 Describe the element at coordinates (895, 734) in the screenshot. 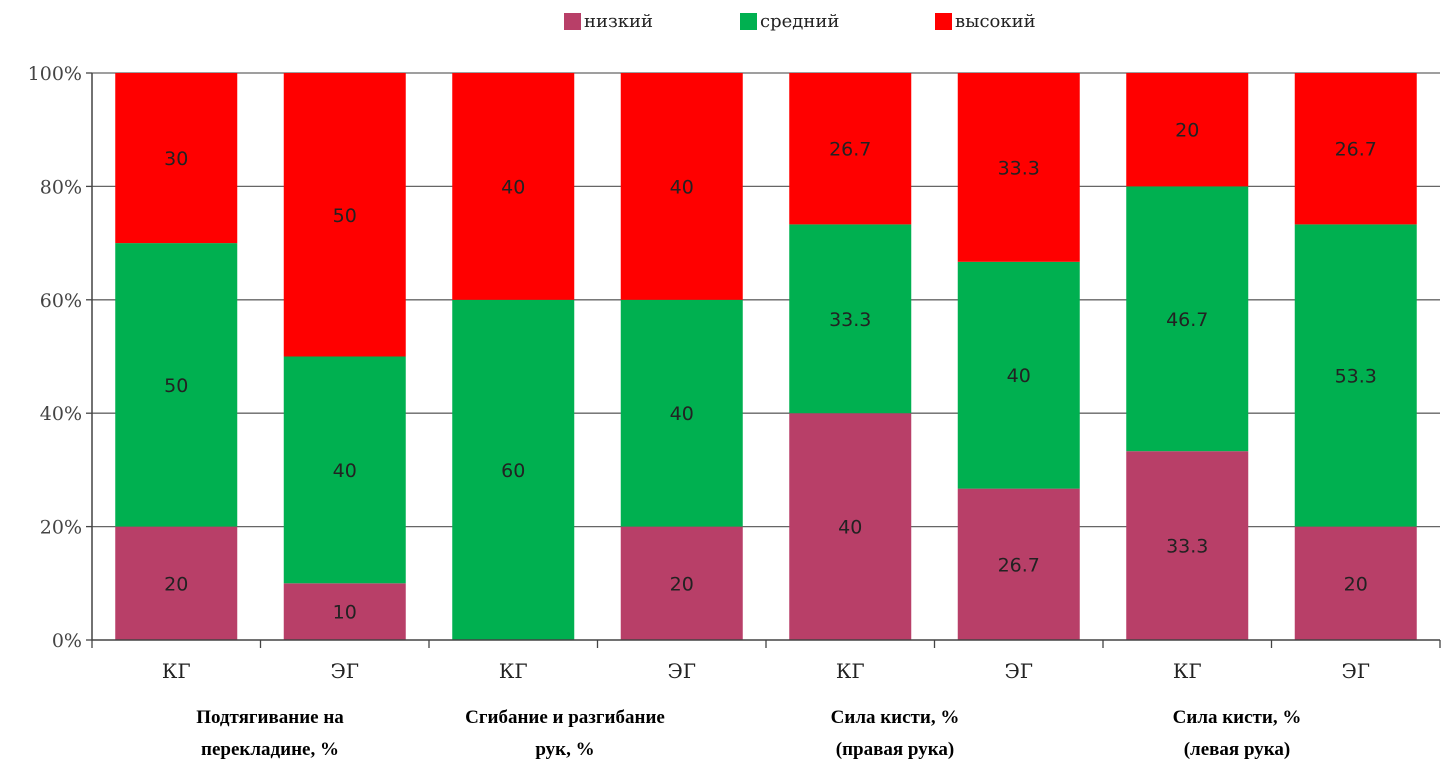

I see `group-label-grip-right: Сила кисти, % (правая рука)` at that location.